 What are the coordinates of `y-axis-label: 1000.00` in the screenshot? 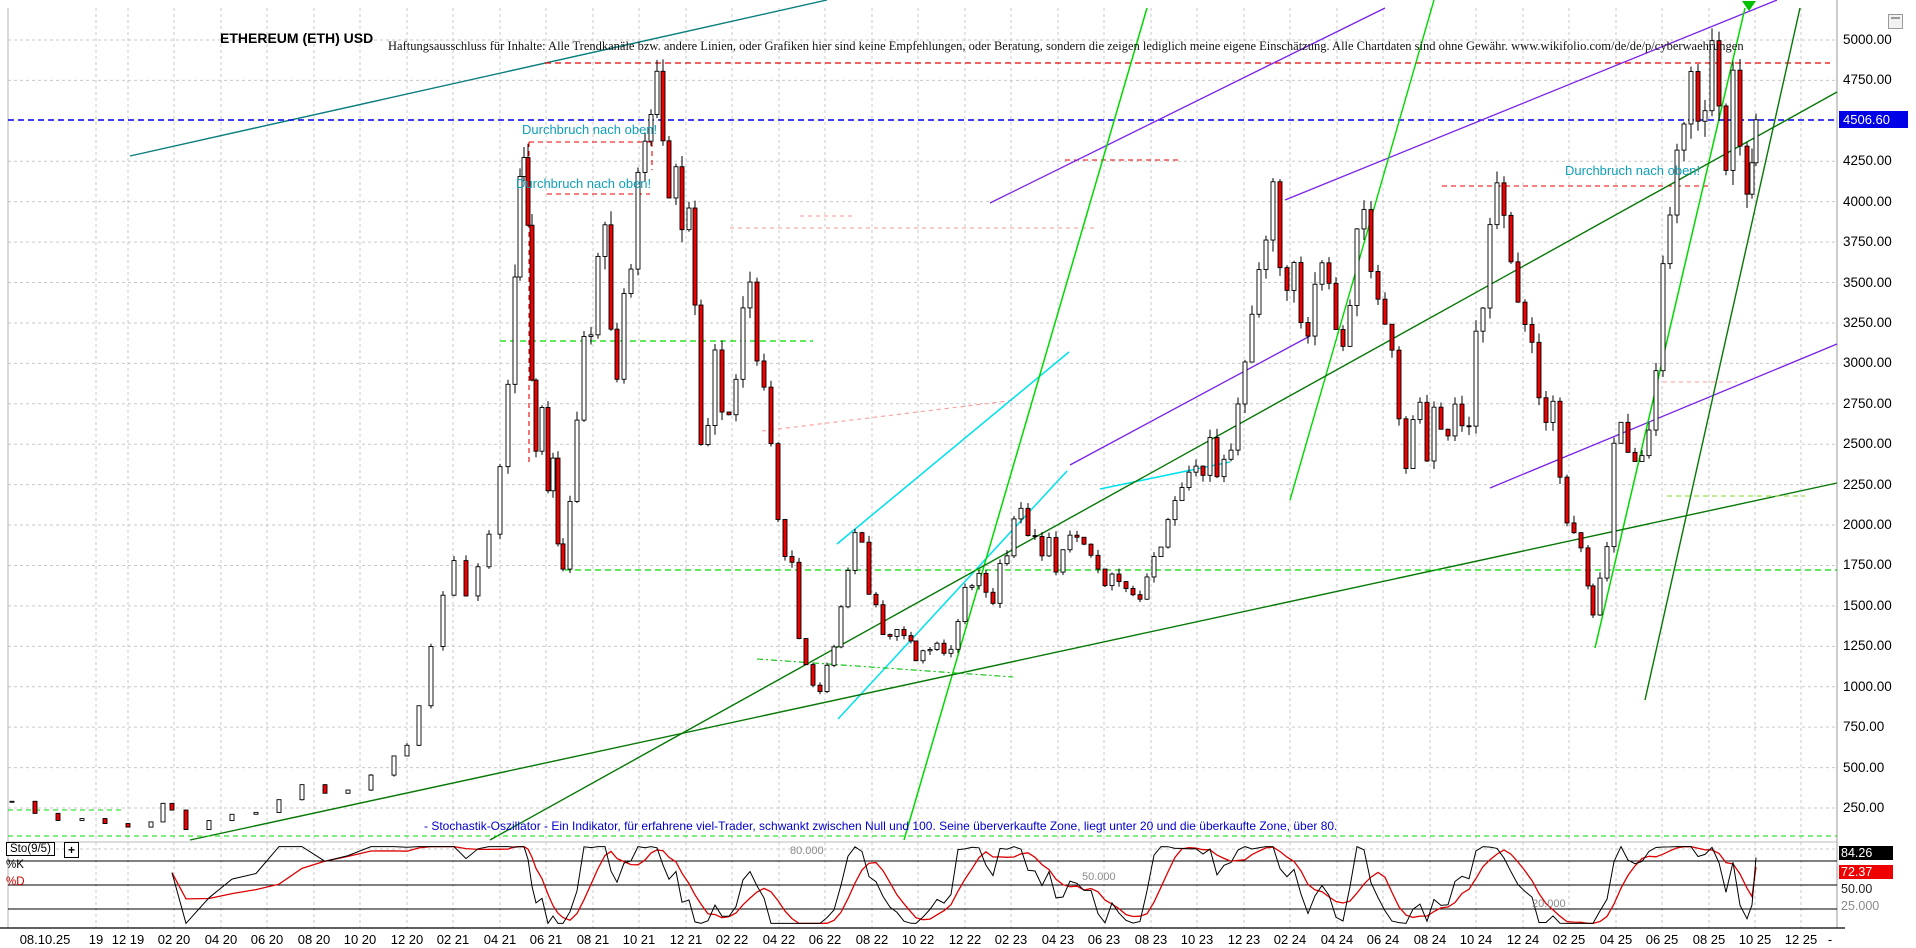 It's located at (1867, 686).